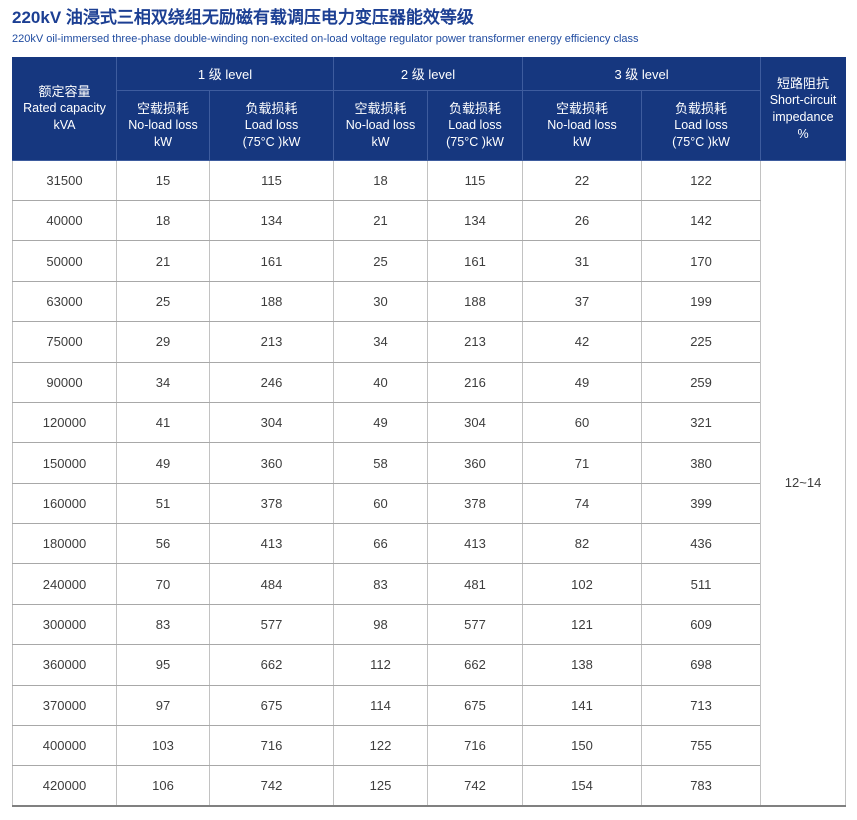 This screenshot has width=857, height=820. I want to click on loss-value-cell: 154, so click(582, 786).